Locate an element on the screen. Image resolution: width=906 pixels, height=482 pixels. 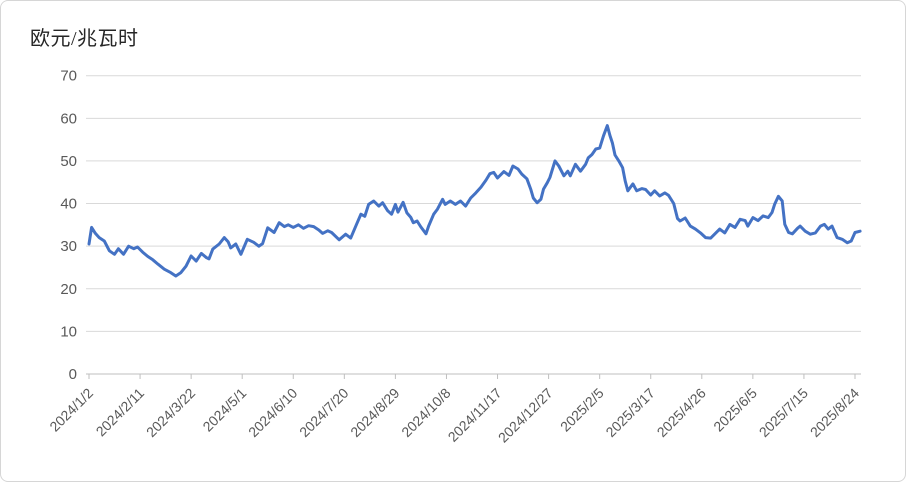
x-axis-label: 2025/8/24 is located at coordinates (835, 413).